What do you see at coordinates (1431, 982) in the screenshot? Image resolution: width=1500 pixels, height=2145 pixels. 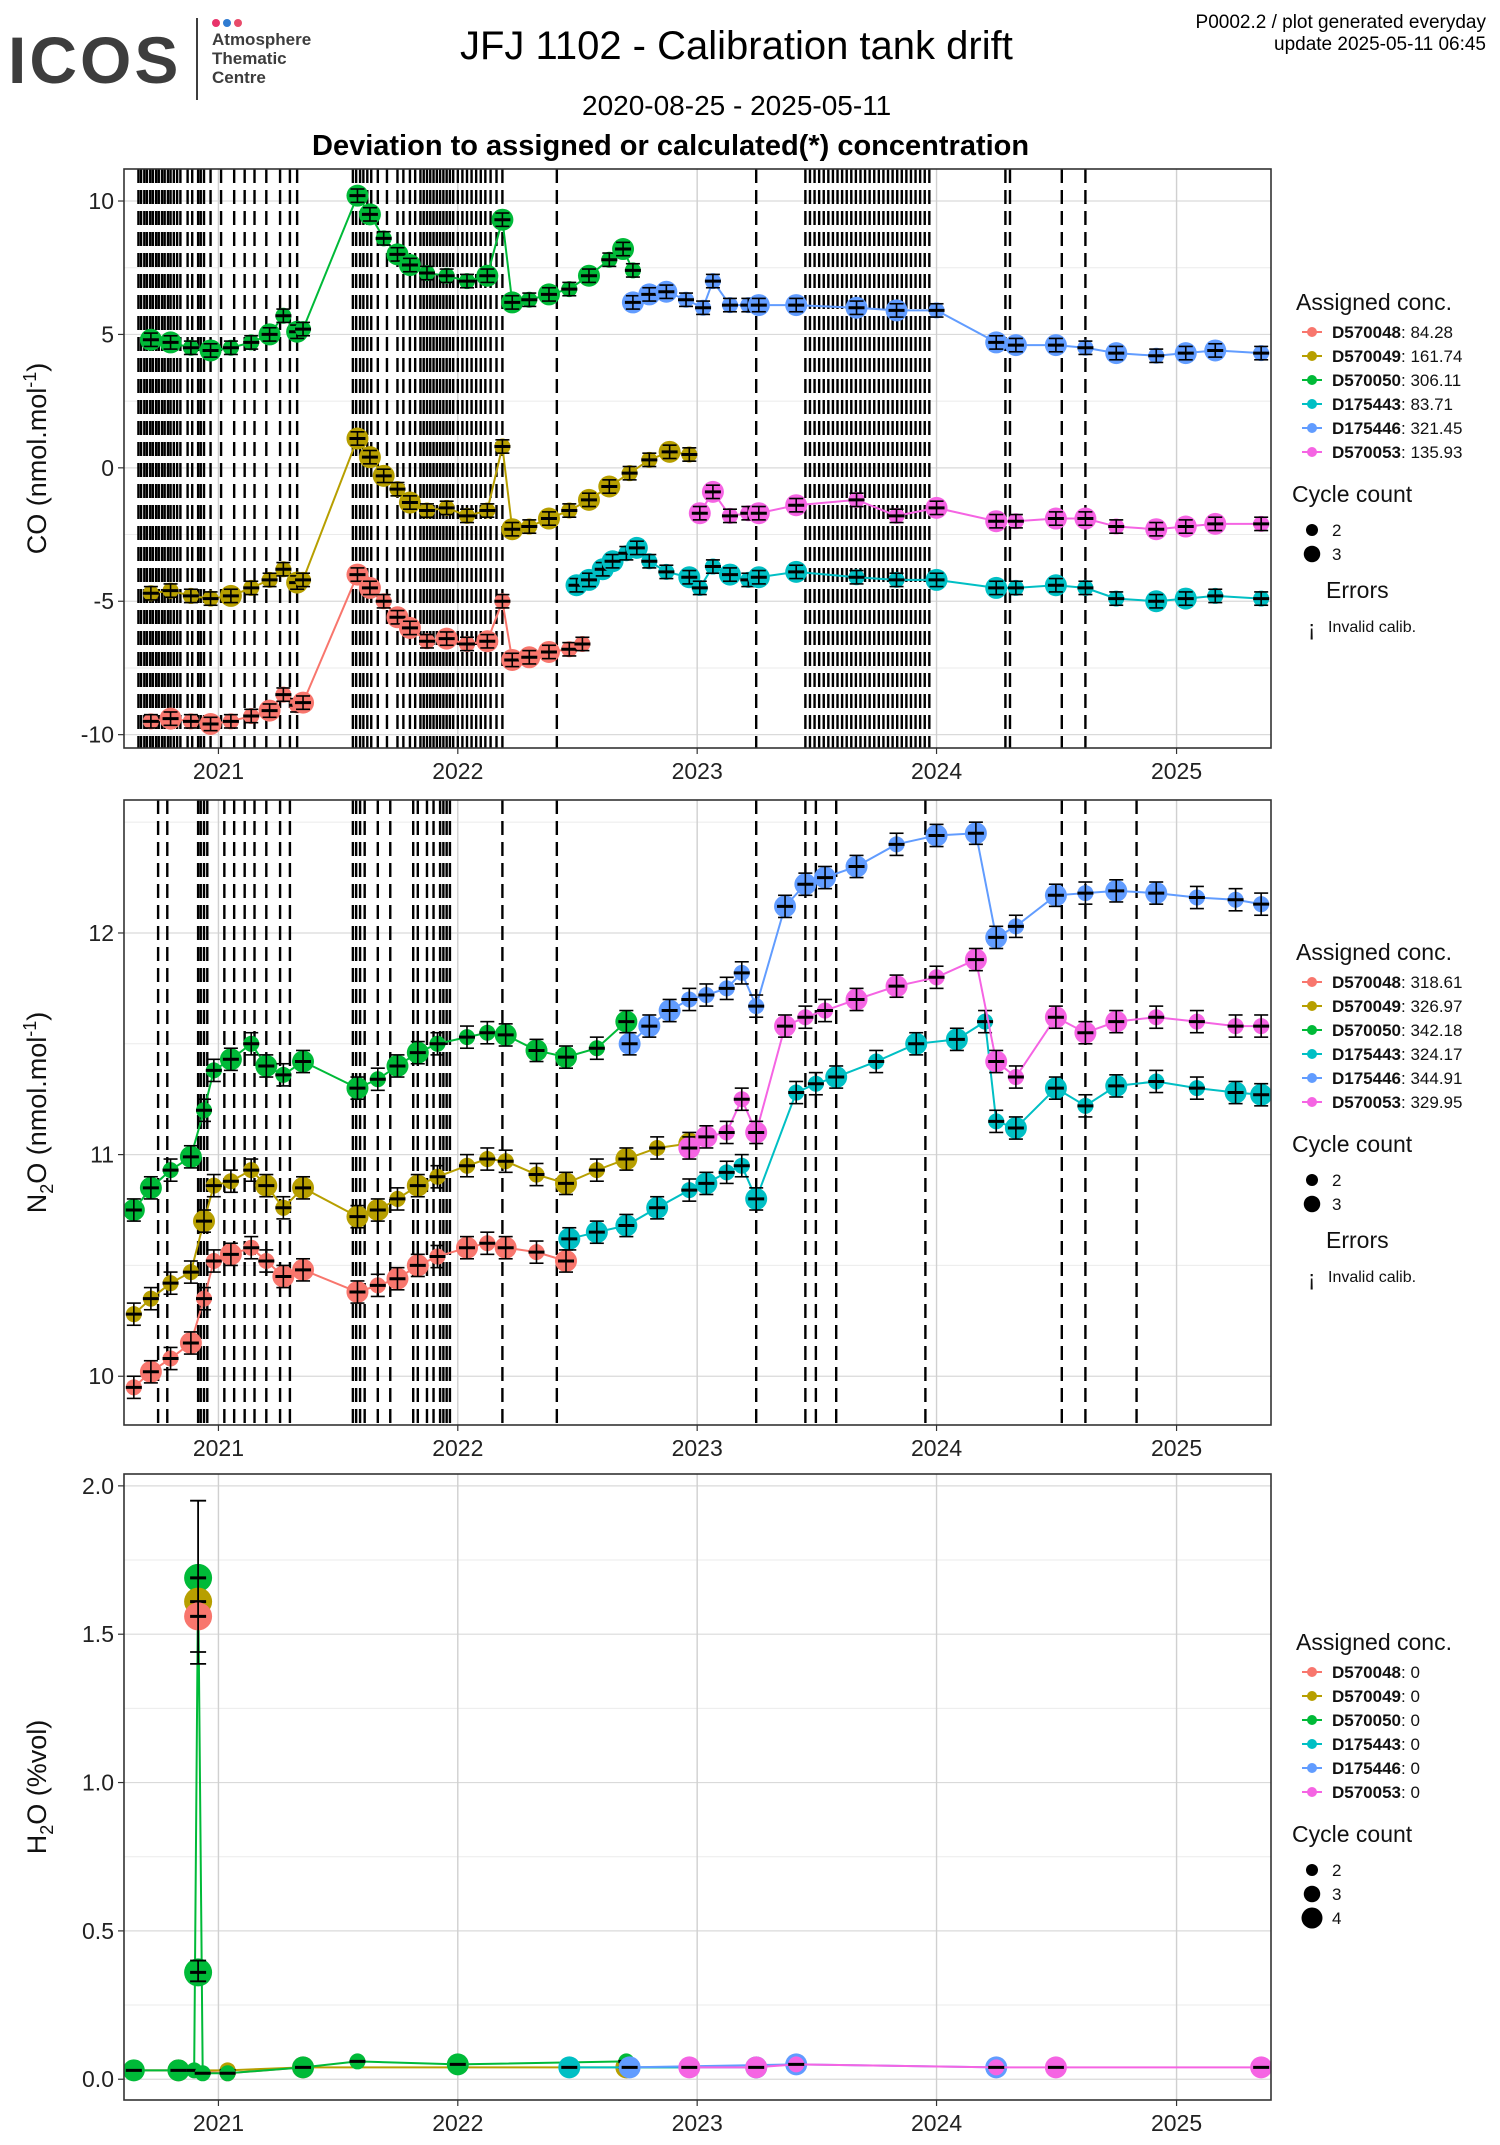 I see `legend-series-value: : 318.61` at bounding box center [1431, 982].